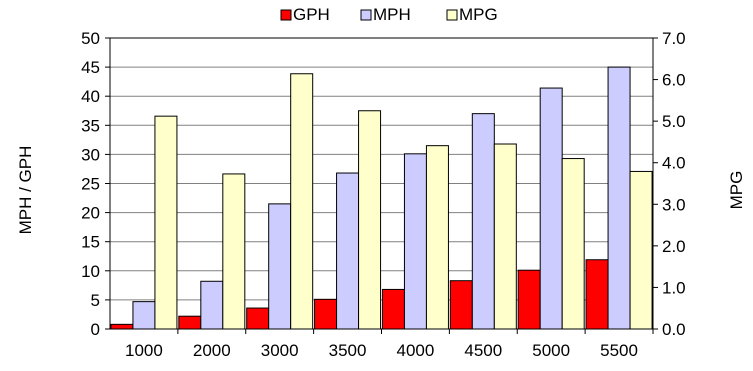 The height and width of the screenshot is (371, 753). Describe the element at coordinates (674, 163) in the screenshot. I see `y-tick-label-right: 4.0` at that location.